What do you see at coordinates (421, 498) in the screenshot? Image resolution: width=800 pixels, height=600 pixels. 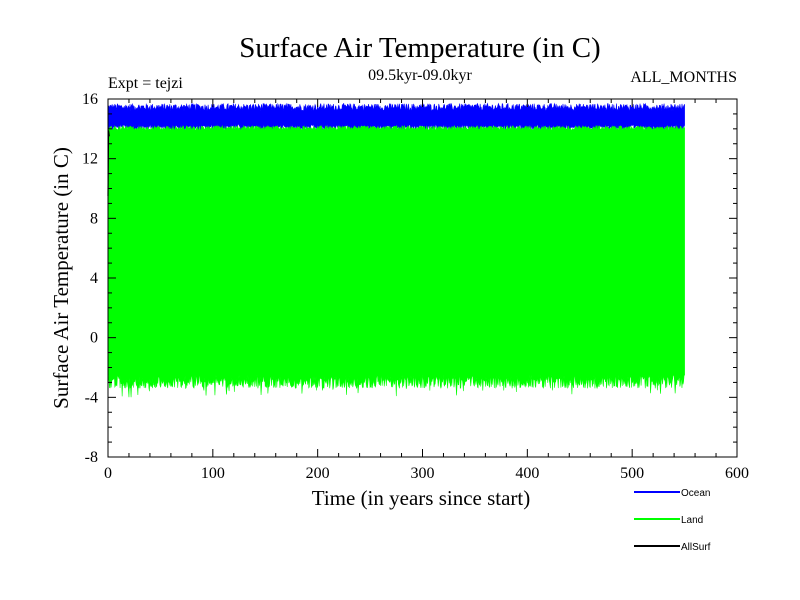 I see `x-axis-label: Time (in years since start)` at bounding box center [421, 498].